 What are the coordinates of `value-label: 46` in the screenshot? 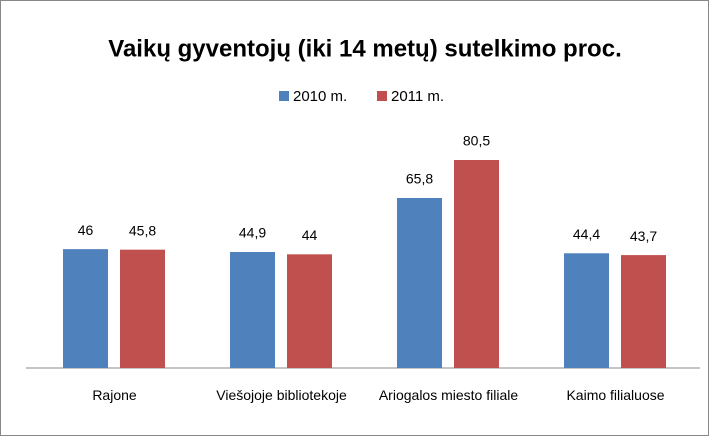 It's located at (86, 230).